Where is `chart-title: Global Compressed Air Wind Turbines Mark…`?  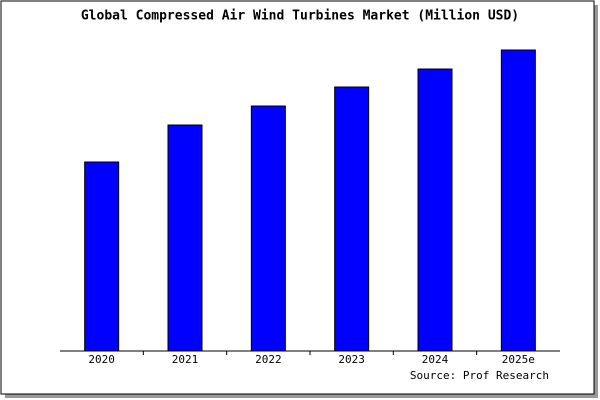
chart-title: Global Compressed Air Wind Turbines Mark… is located at coordinates (300, 16).